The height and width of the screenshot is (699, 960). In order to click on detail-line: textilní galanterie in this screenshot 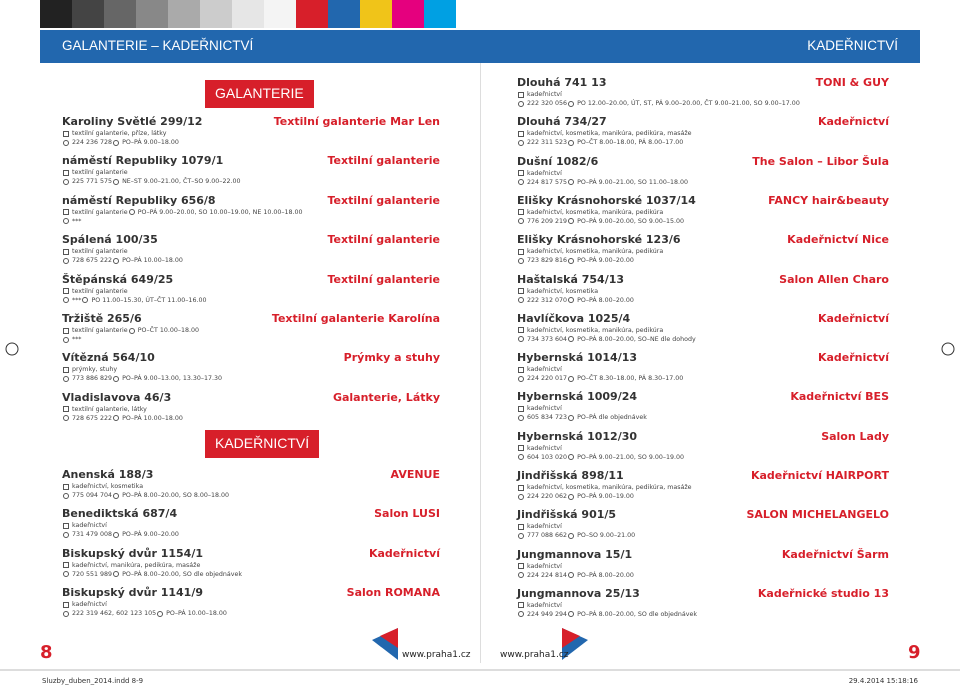, I will do `click(95, 172)`.